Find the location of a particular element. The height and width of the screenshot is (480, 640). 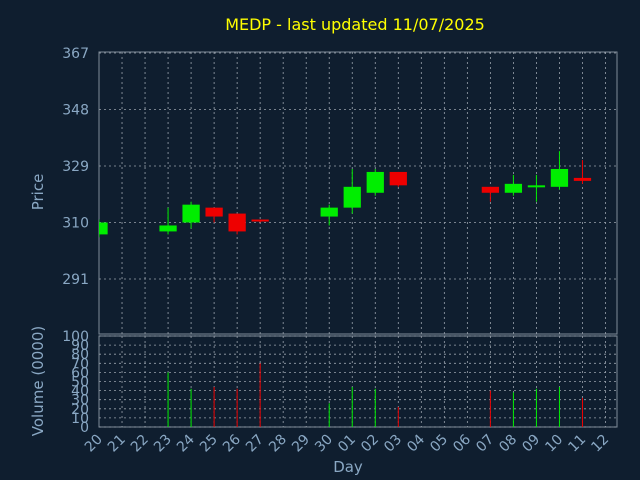

volume-tick-label: 10 is located at coordinates (80, 419).